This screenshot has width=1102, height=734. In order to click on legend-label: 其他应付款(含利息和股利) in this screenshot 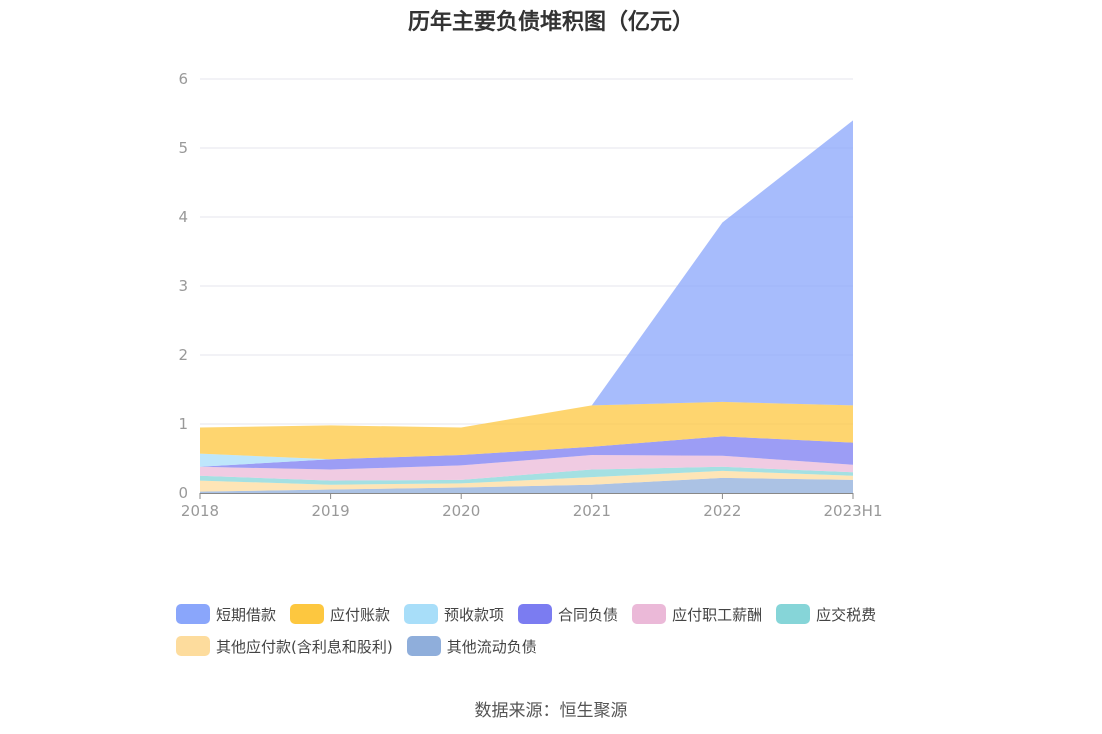, I will do `click(304, 646)`.